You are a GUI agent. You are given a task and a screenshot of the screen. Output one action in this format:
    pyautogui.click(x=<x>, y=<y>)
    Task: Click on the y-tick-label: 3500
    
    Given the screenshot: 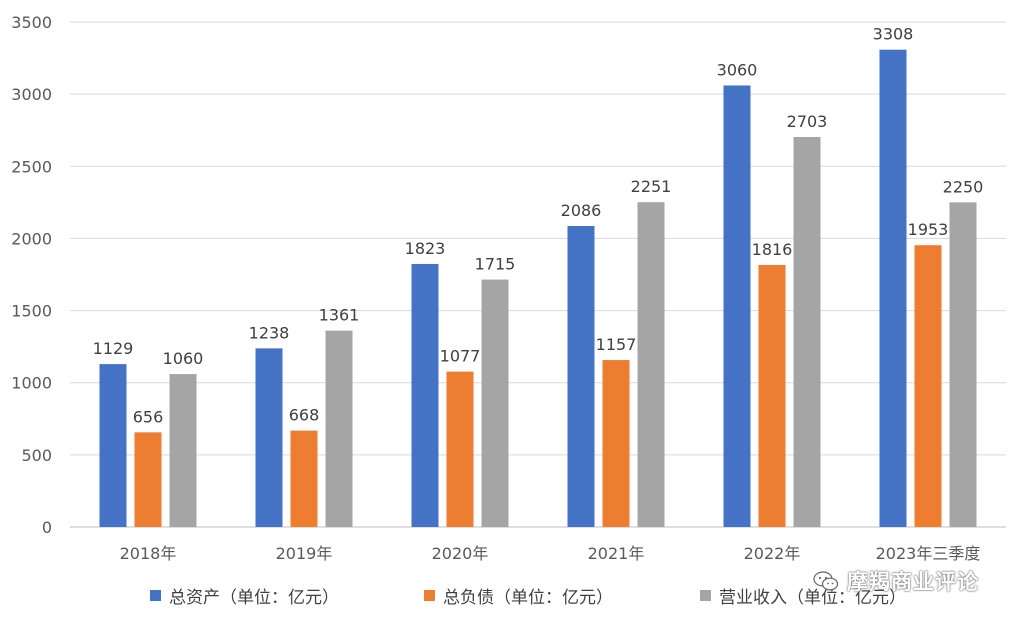 What is the action you would take?
    pyautogui.click(x=31, y=22)
    